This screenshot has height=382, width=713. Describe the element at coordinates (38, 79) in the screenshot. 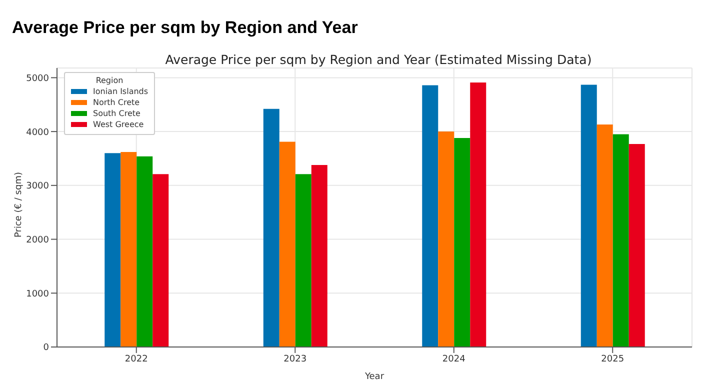

I see `y-tick-label: 5000` at that location.